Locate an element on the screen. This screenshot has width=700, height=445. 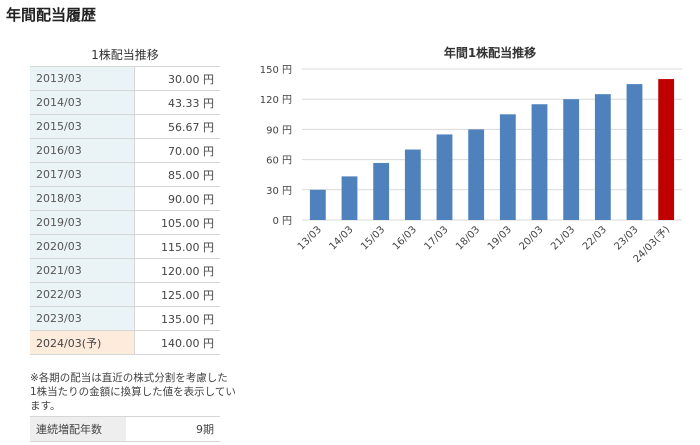
dividend-row: 2016/03 70.00 円 is located at coordinates (125, 150).